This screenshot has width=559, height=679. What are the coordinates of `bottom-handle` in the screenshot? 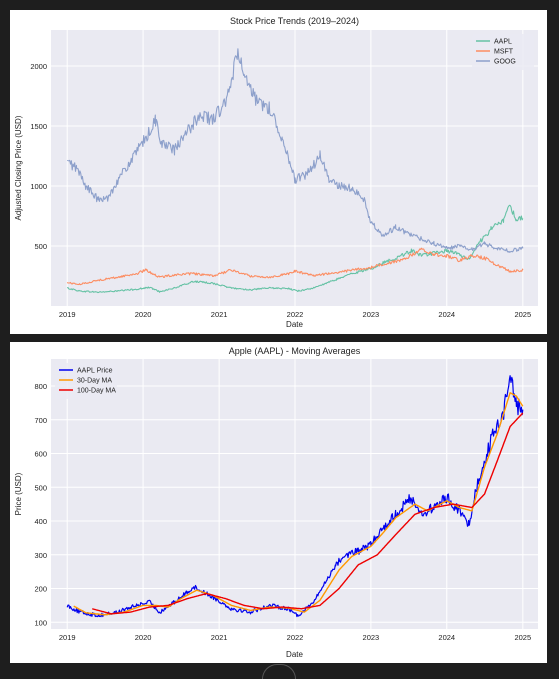 It's located at (279, 671).